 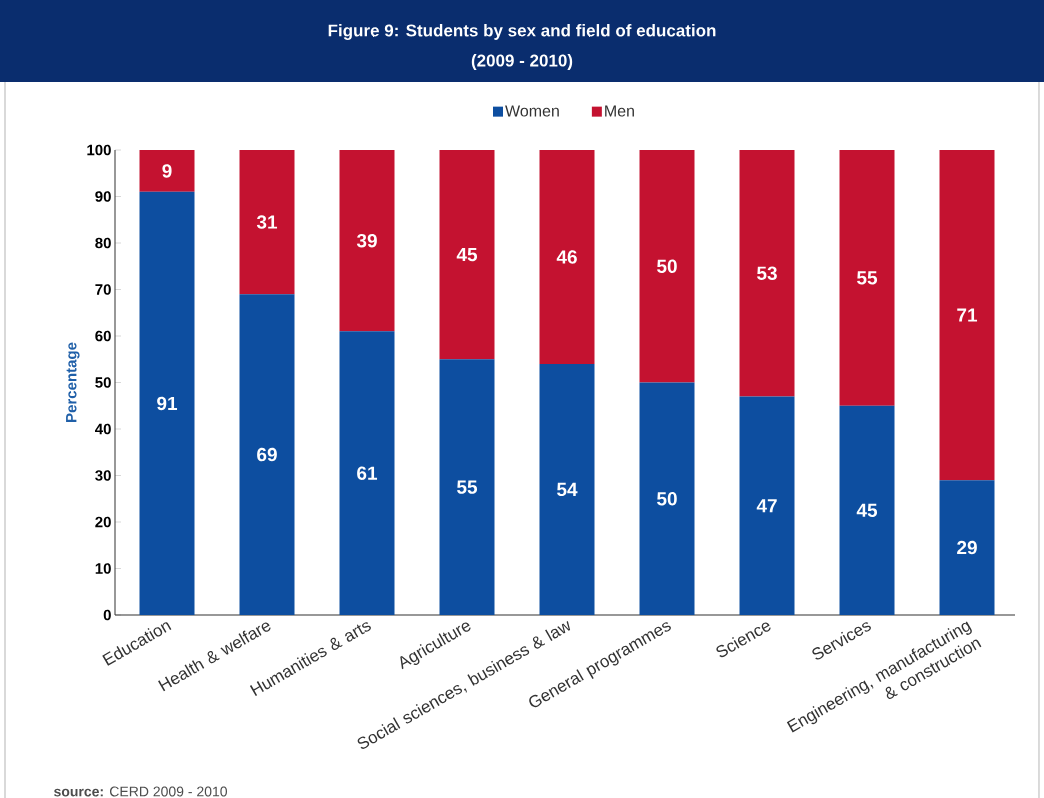 What do you see at coordinates (103, 475) in the screenshot?
I see `y-tick-label: 30` at bounding box center [103, 475].